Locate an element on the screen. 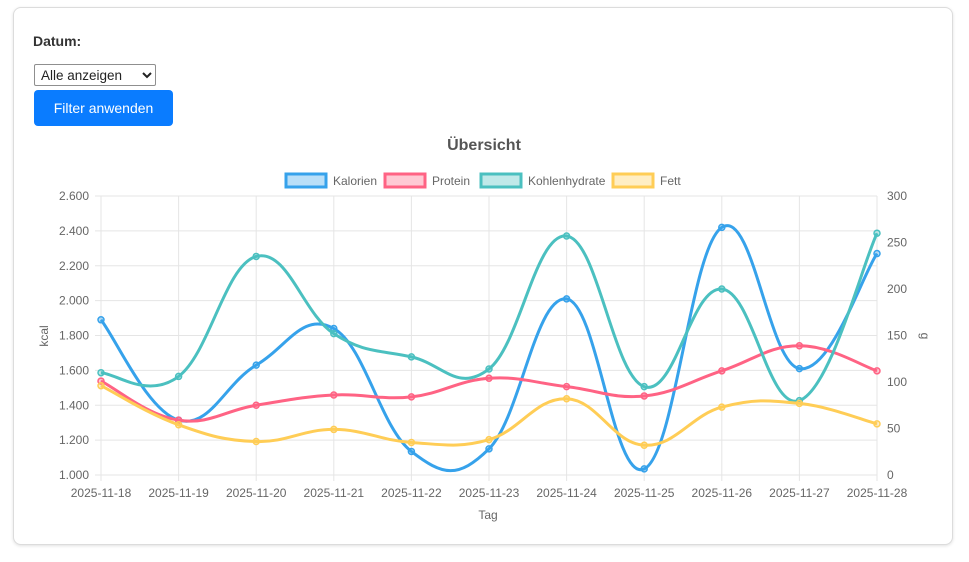  legend-label: Kohlenhydrate is located at coordinates (567, 181).